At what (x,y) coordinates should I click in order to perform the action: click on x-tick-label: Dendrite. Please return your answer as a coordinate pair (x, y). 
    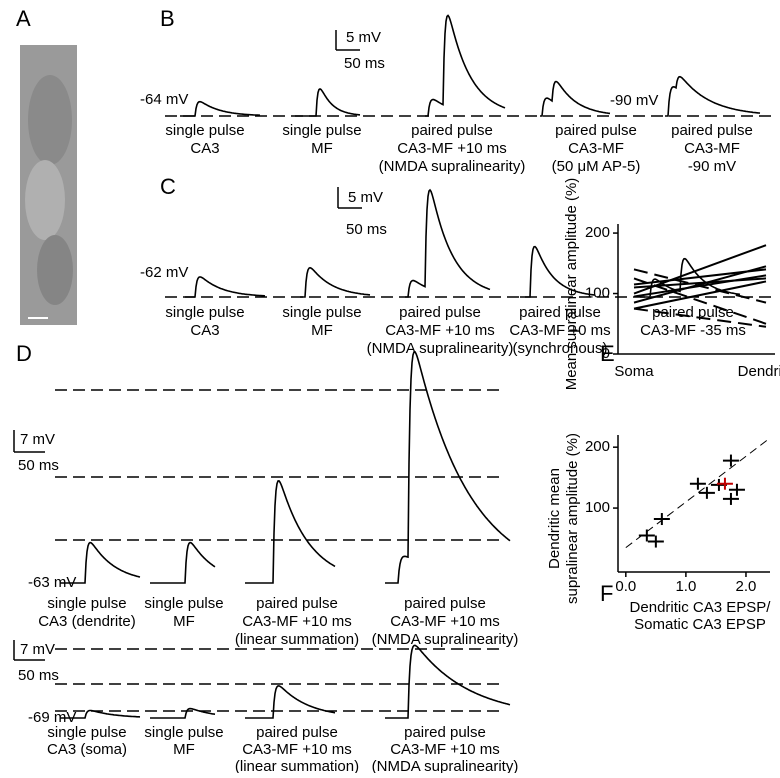
    Looking at the image, I should click on (759, 371).